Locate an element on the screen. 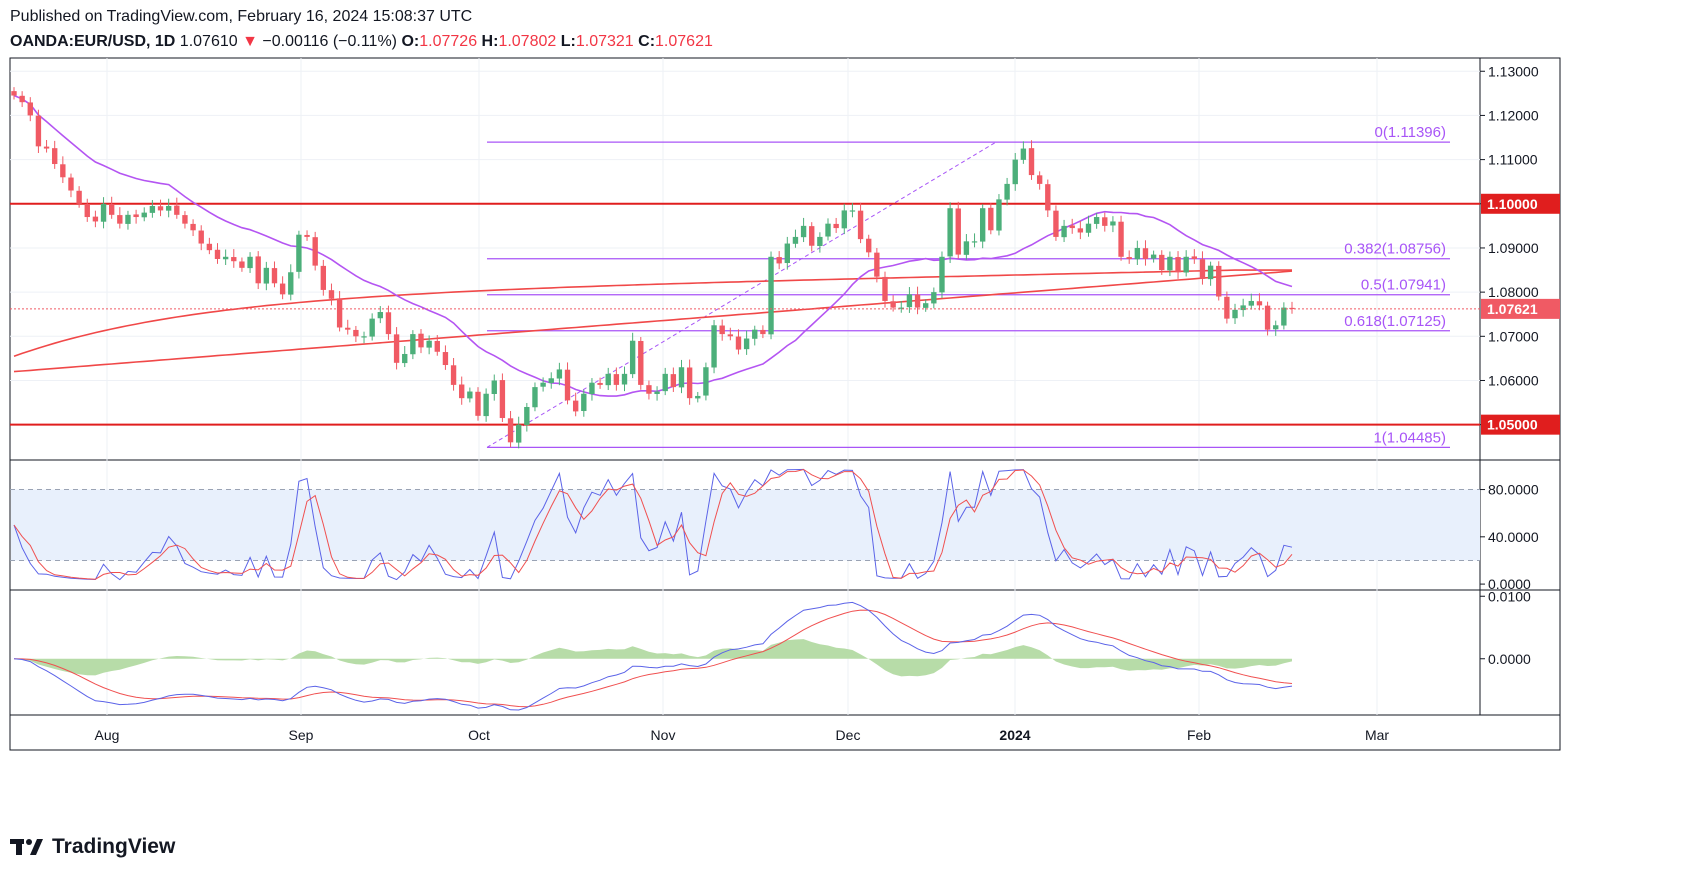  x-tick-label: Feb is located at coordinates (1199, 735).